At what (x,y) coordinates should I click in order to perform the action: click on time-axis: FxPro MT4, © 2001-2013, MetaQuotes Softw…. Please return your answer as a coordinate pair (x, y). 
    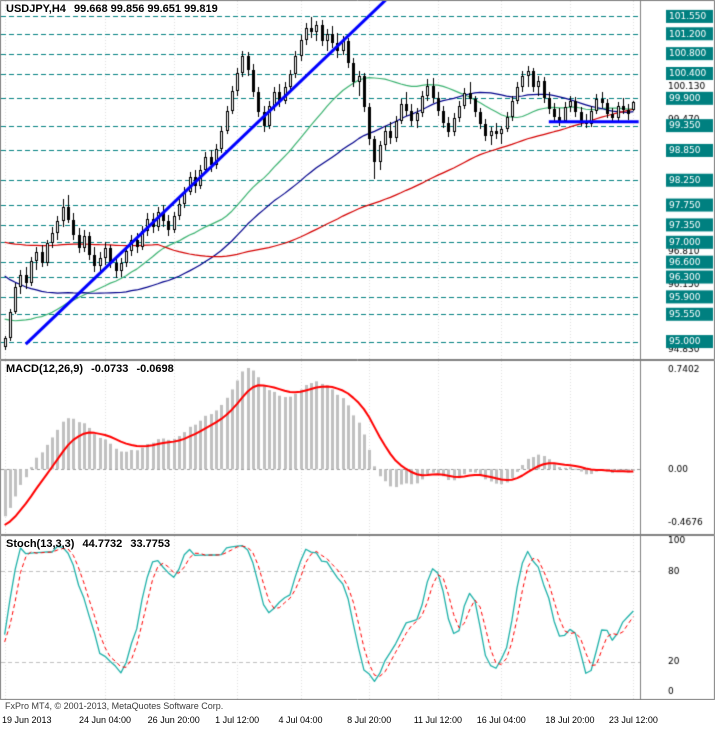
    Looking at the image, I should click on (357, 715).